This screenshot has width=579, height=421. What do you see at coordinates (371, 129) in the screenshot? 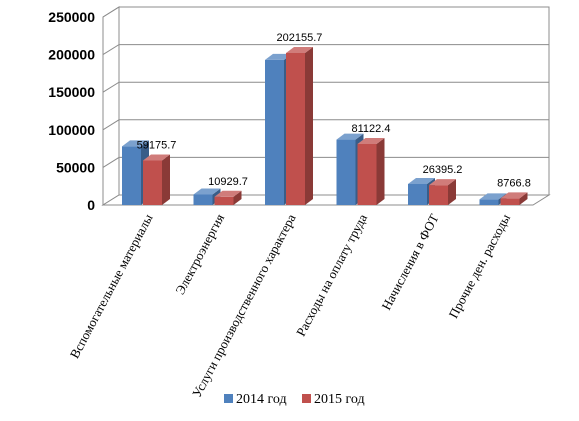
I see `data-label: 81122.4` at bounding box center [371, 129].